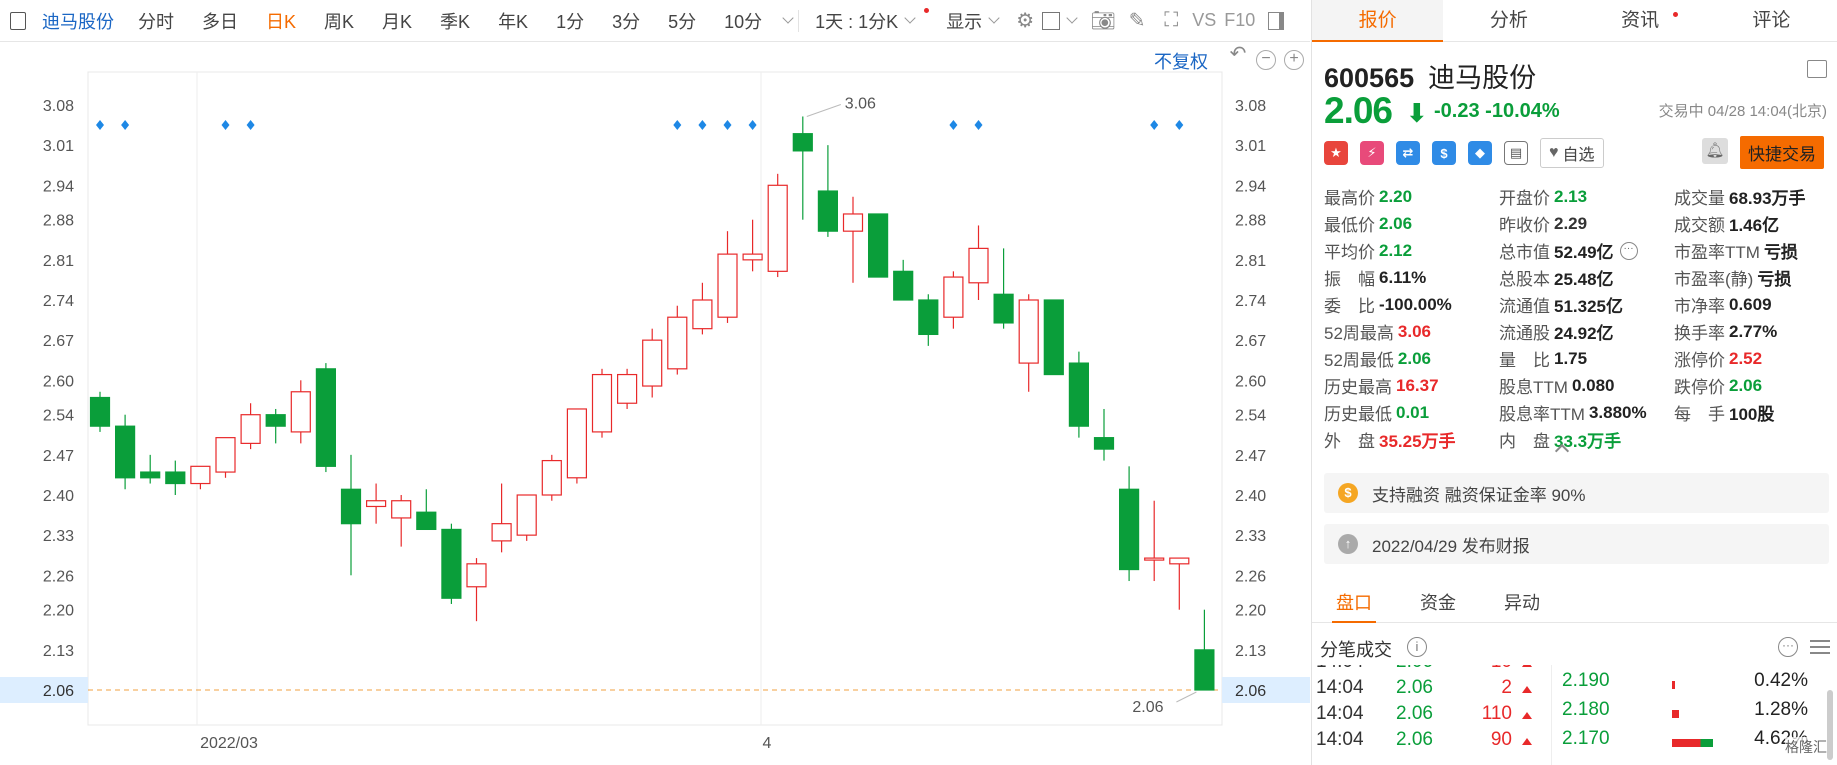 Image resolution: width=1837 pixels, height=765 pixels. What do you see at coordinates (1396, 223) in the screenshot?
I see `field-value: 2.06` at bounding box center [1396, 223].